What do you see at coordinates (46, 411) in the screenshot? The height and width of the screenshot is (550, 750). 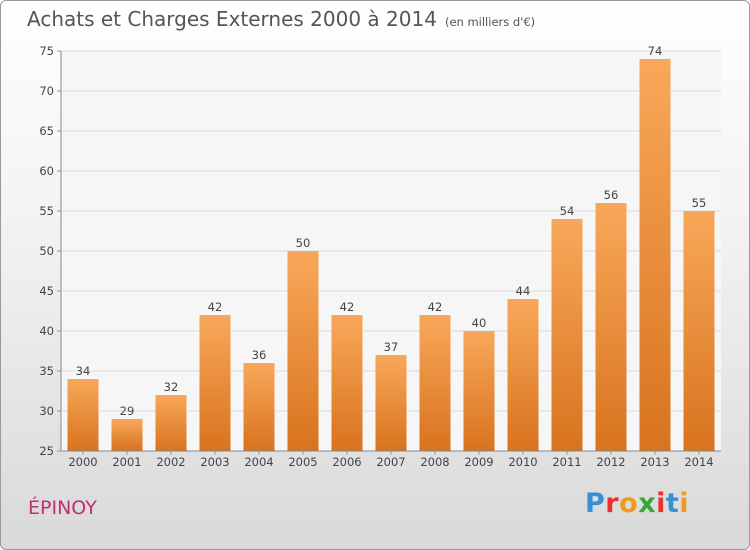 I see `y-tick-label: 30` at bounding box center [46, 411].